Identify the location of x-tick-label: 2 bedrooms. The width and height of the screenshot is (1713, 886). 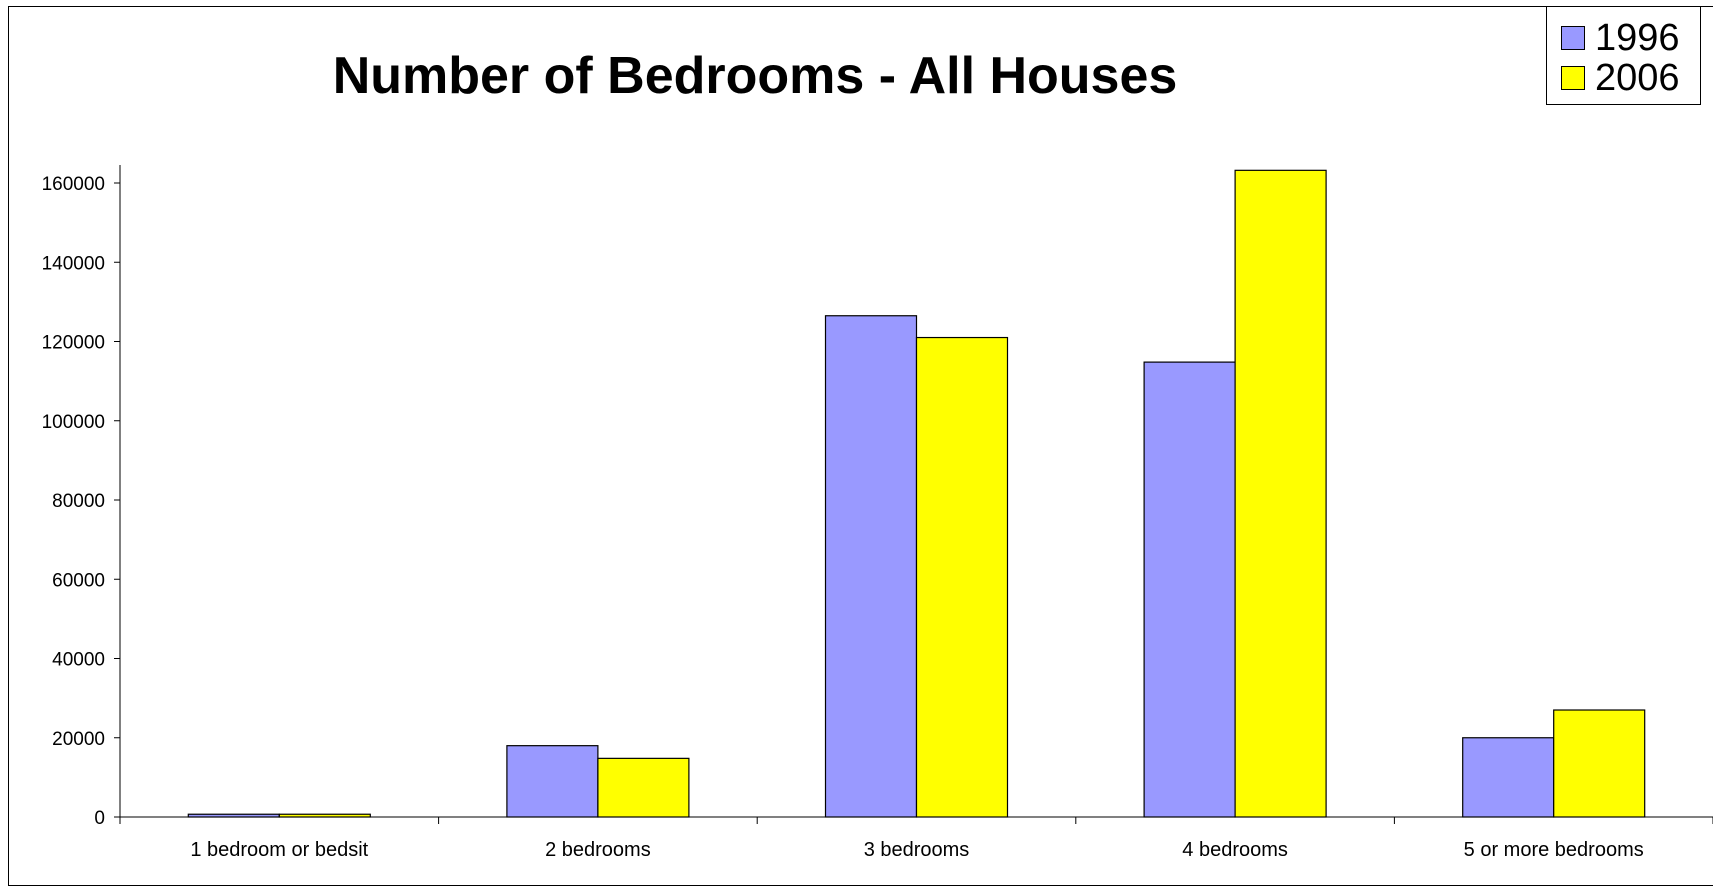
(598, 850).